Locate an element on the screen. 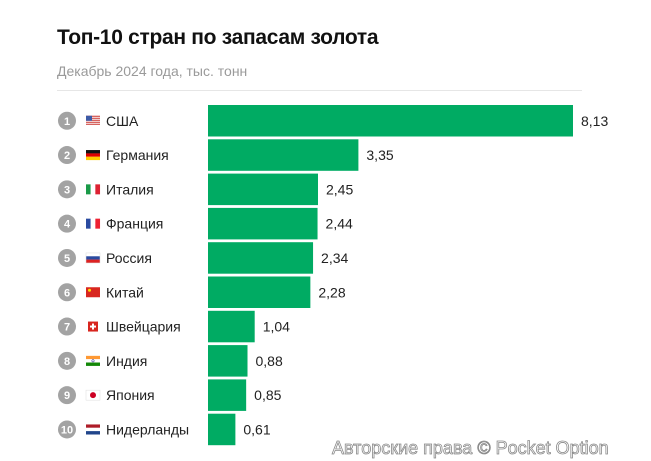  bar-row: 5 Россия 2,34 is located at coordinates (203, 258).